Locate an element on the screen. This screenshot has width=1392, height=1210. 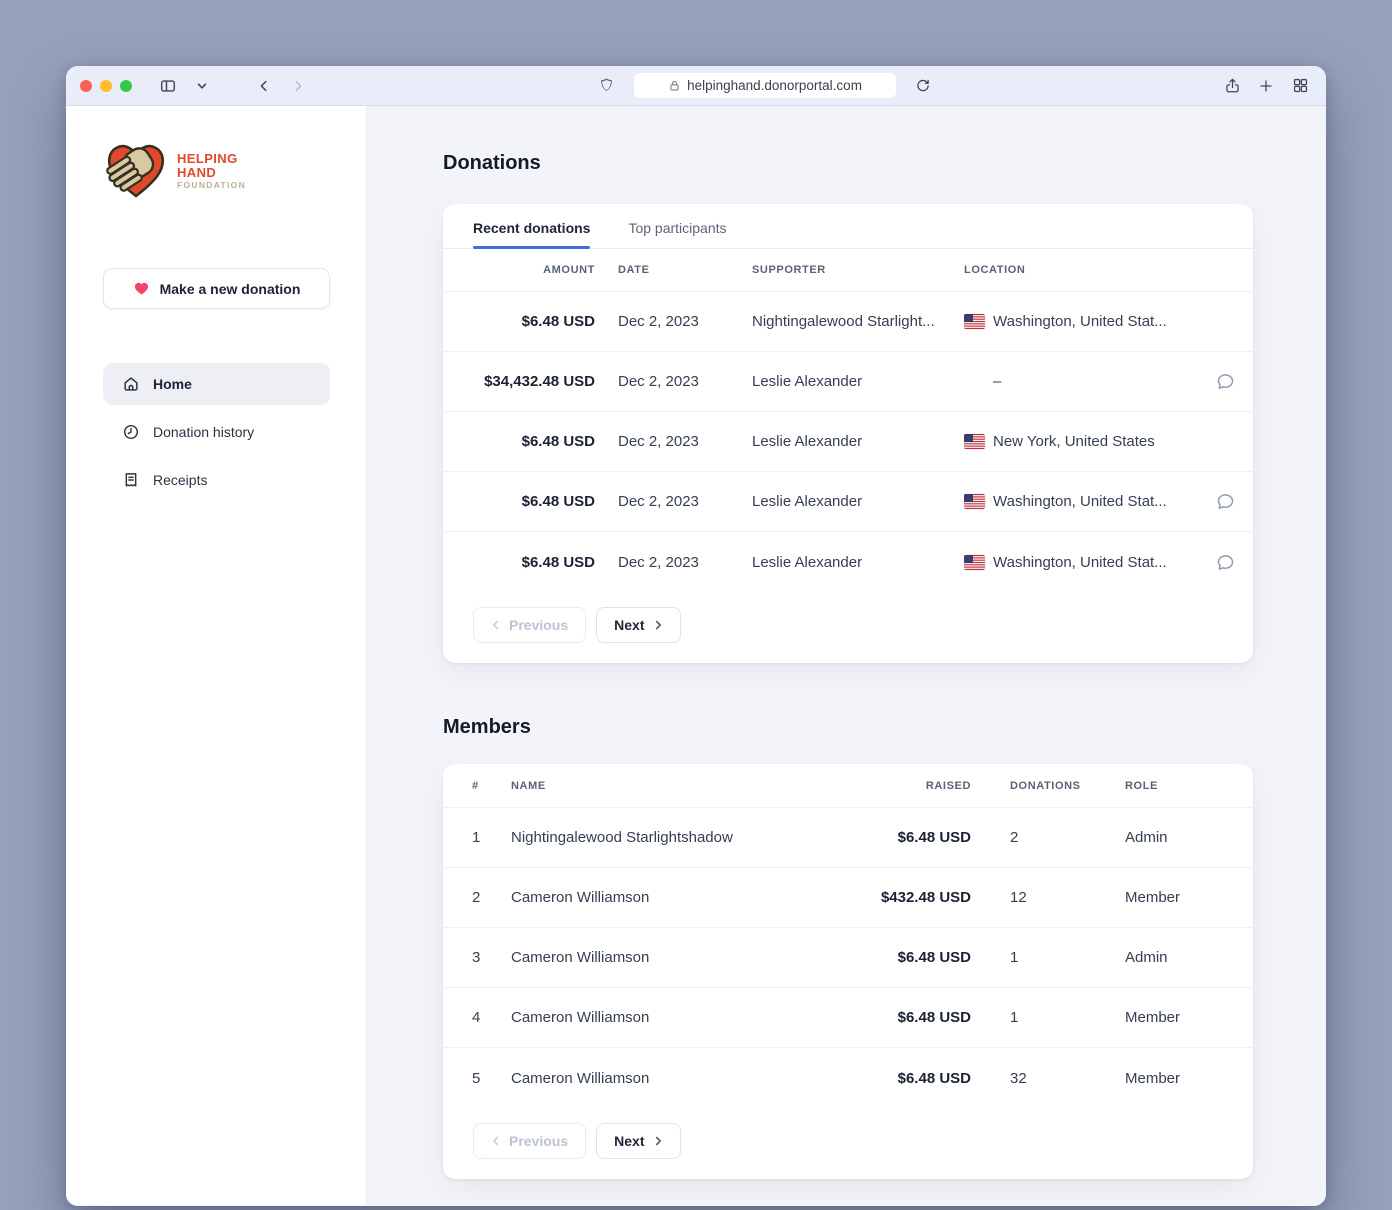
fullscreen-window-button is located at coordinates (126, 85).